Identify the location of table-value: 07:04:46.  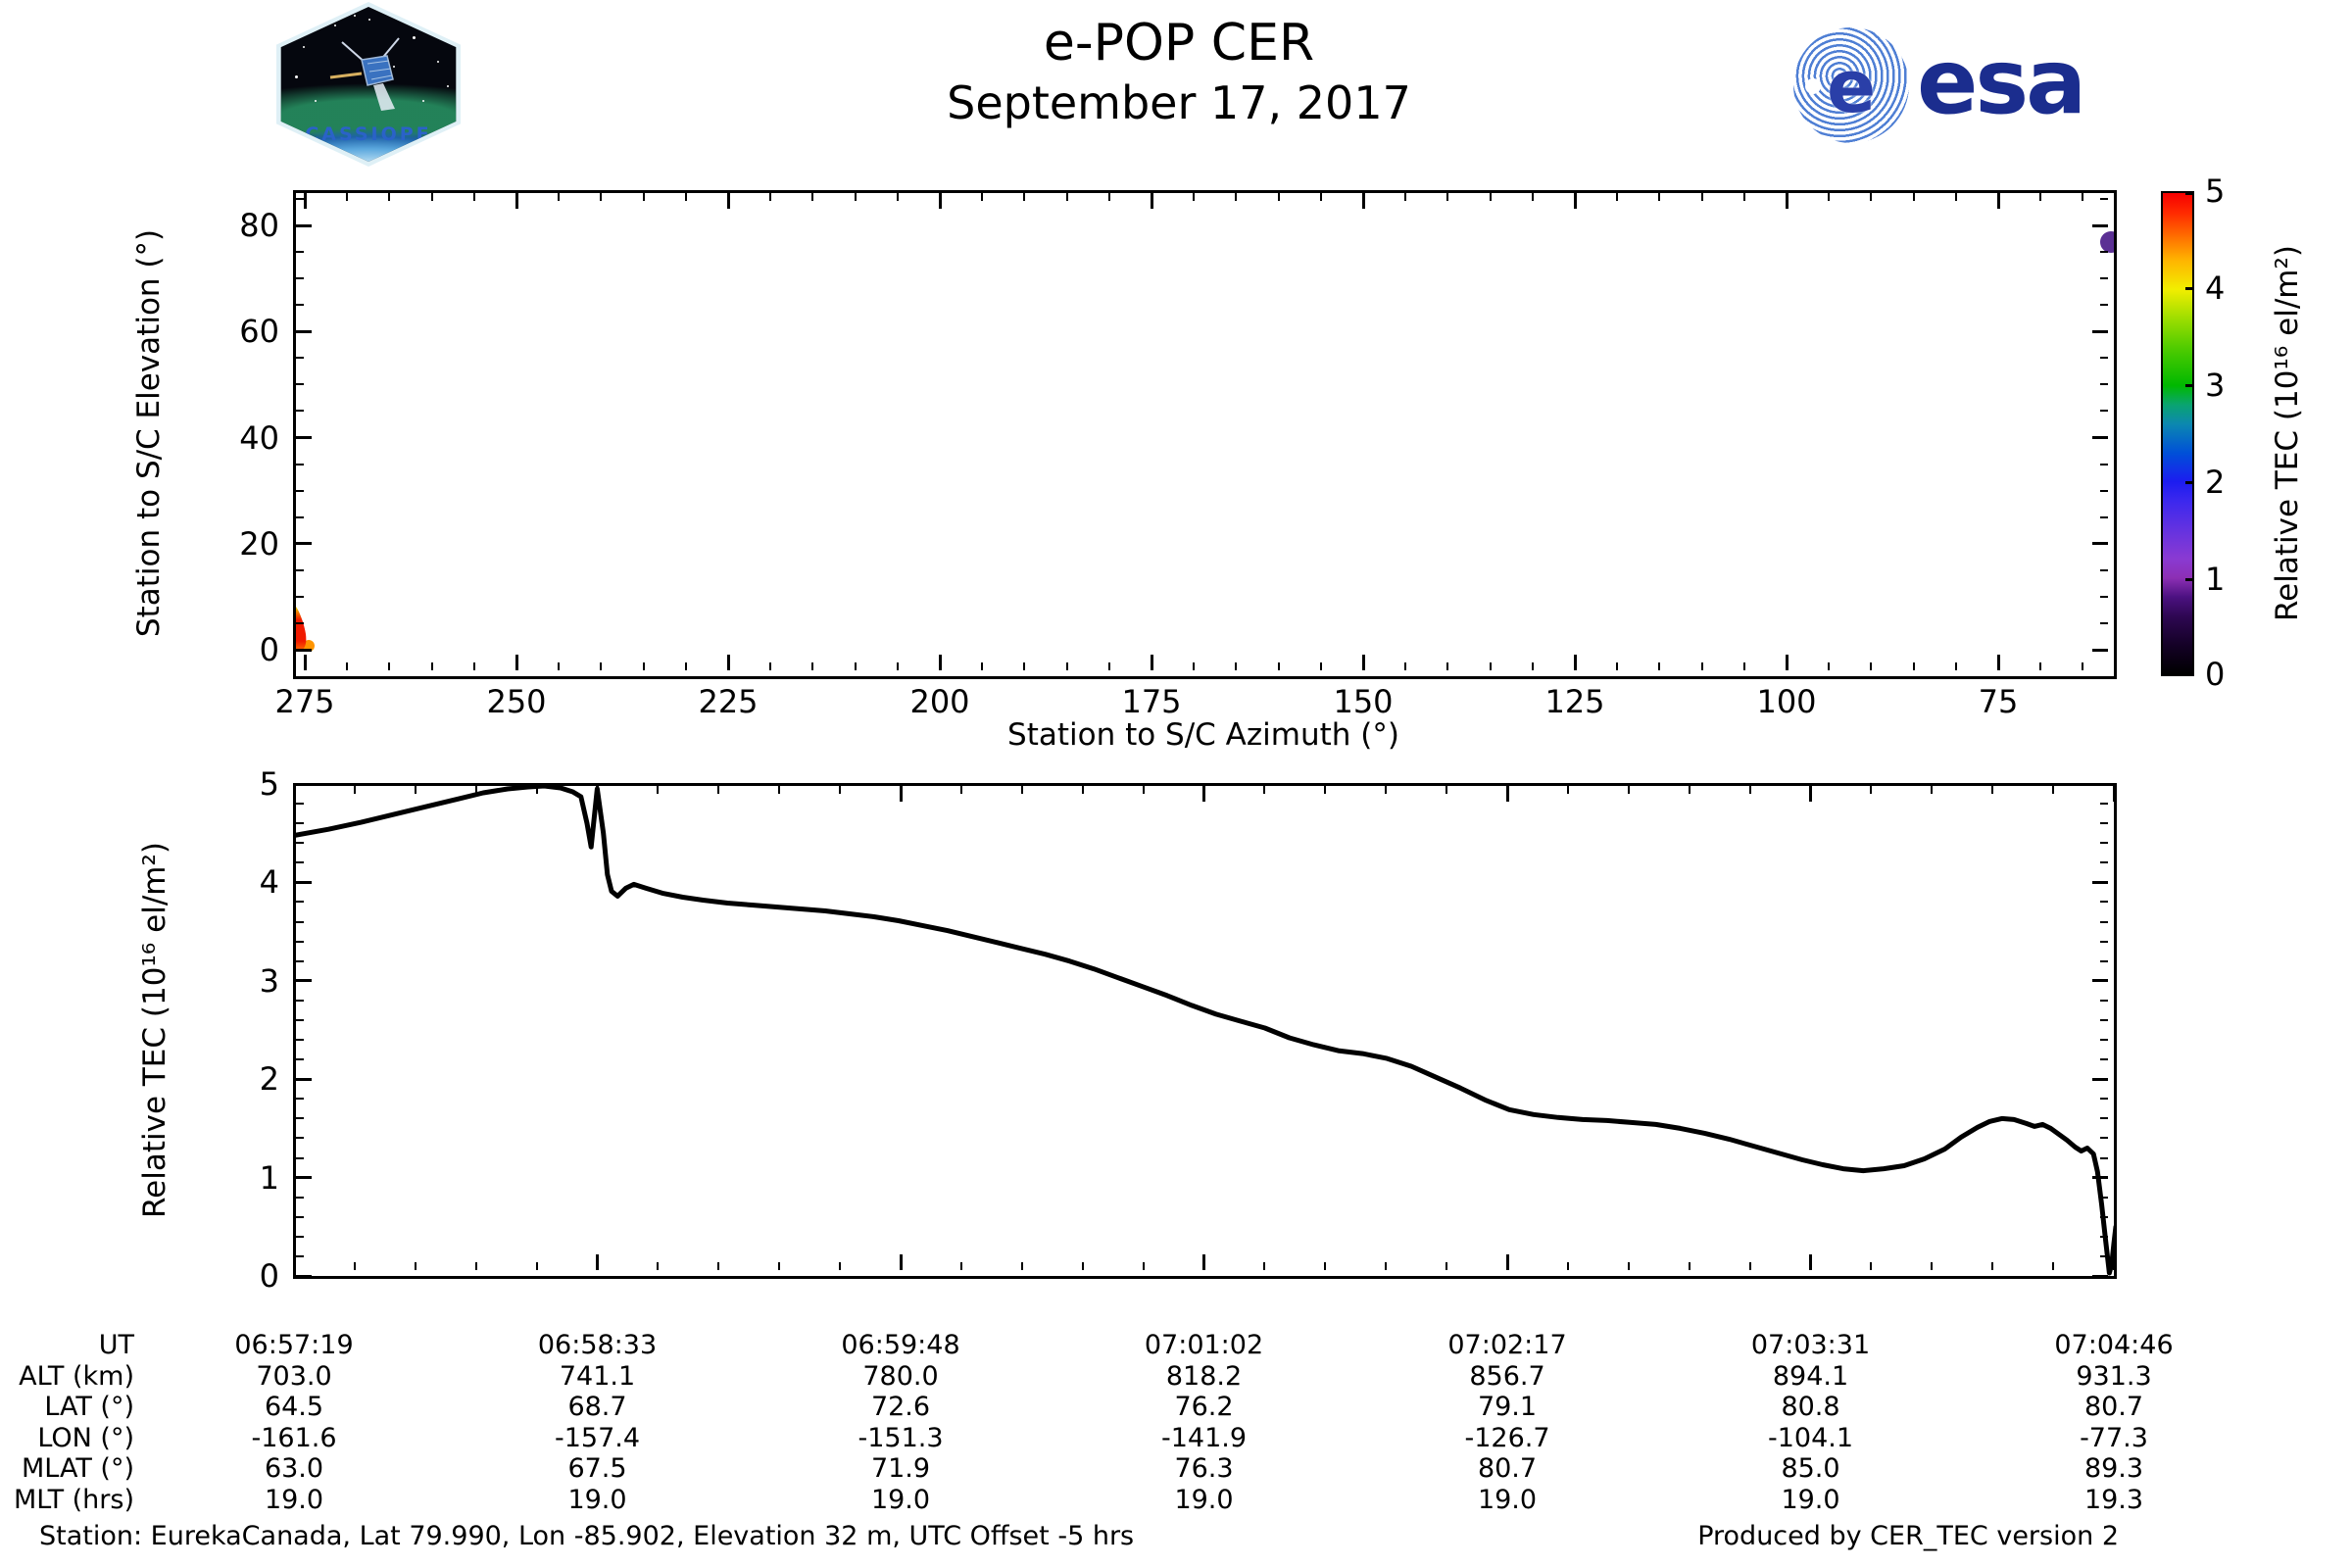
(2114, 1345).